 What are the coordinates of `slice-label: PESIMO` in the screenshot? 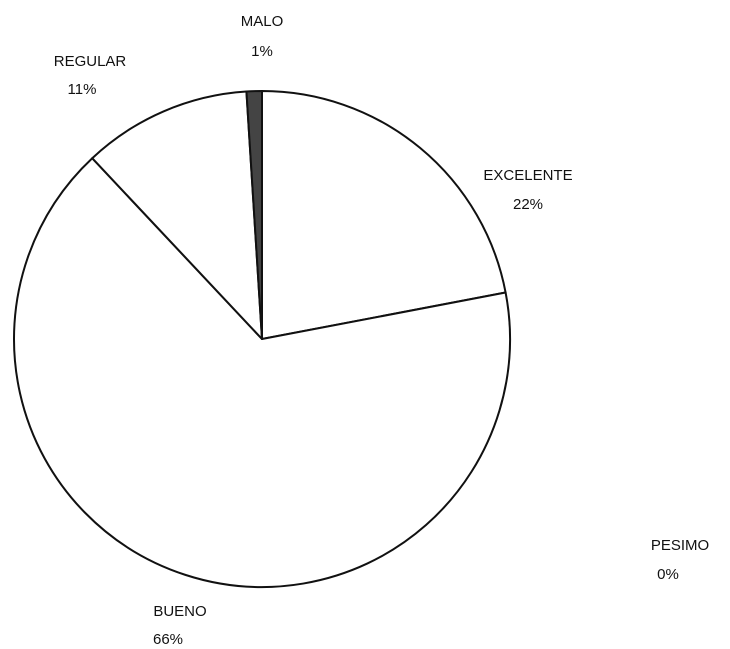 It's located at (680, 545).